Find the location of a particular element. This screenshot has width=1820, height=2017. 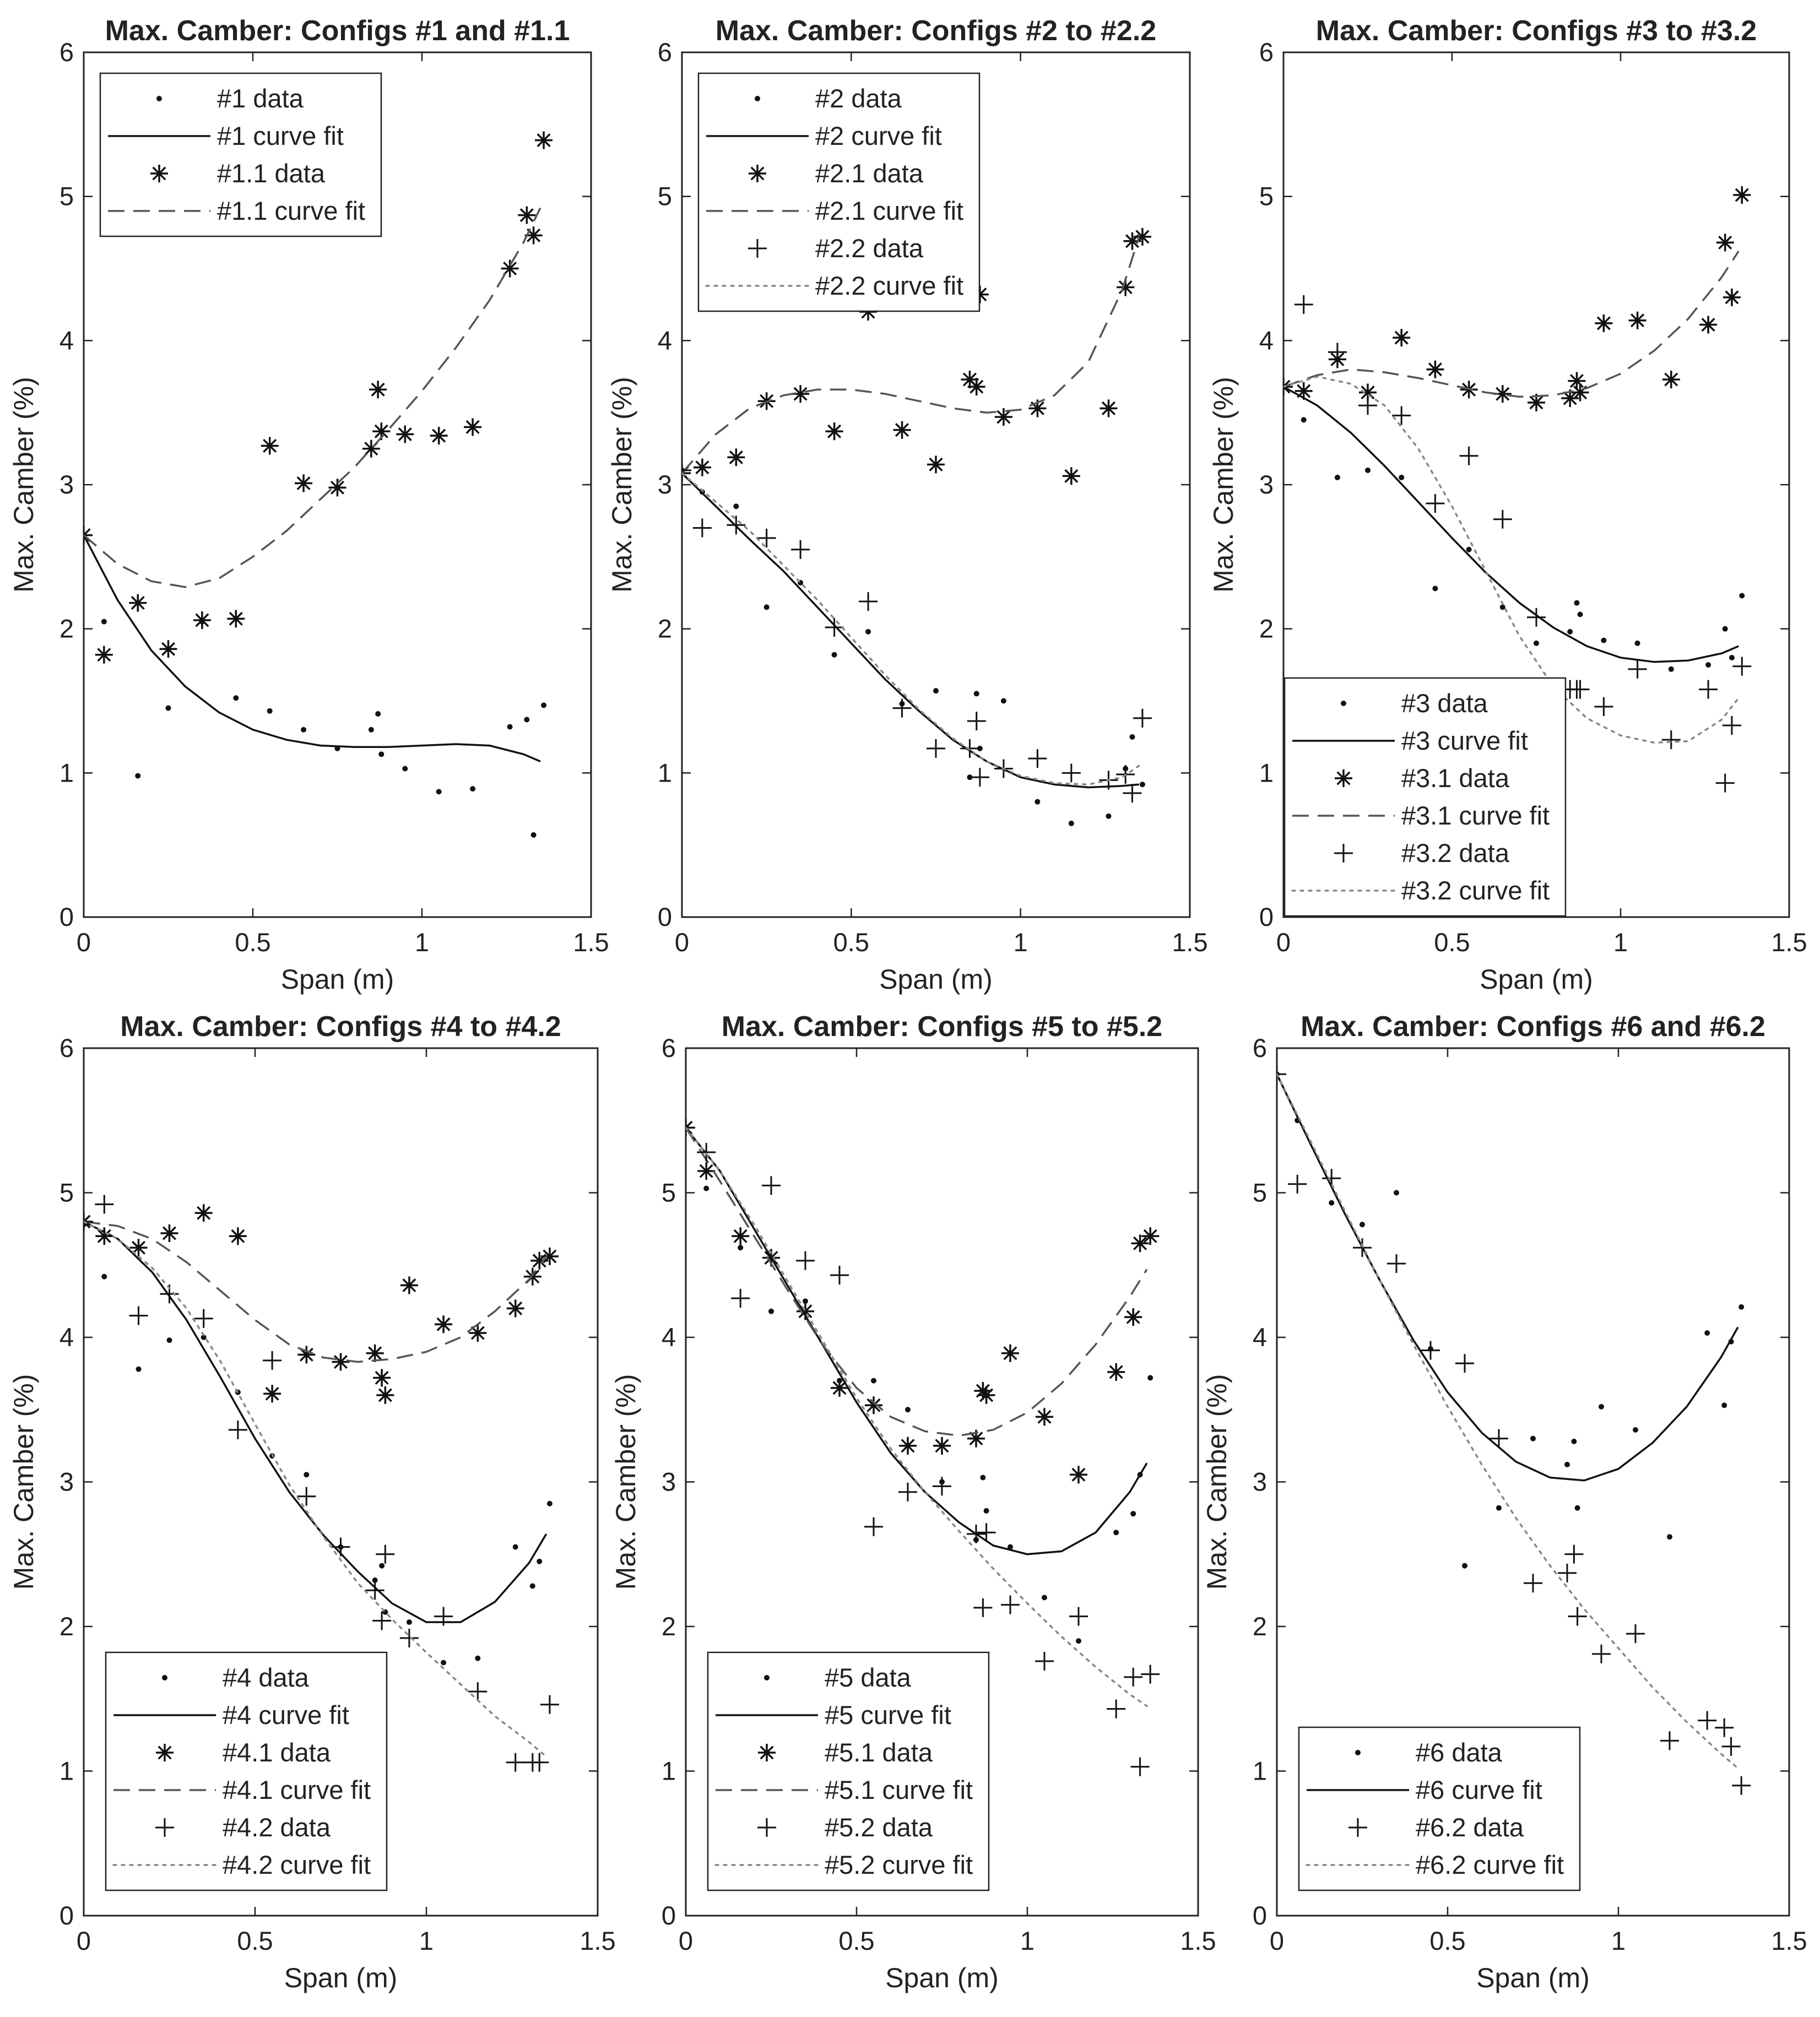

legend-label: #4.2 data is located at coordinates (277, 1827).